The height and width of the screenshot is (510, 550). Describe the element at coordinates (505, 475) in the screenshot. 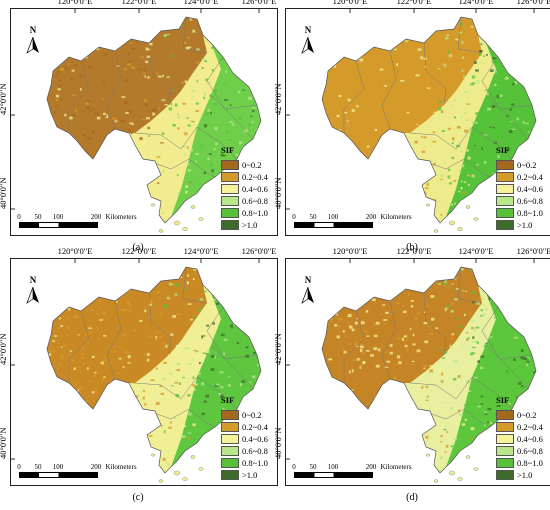

I see `legend-swatch` at that location.